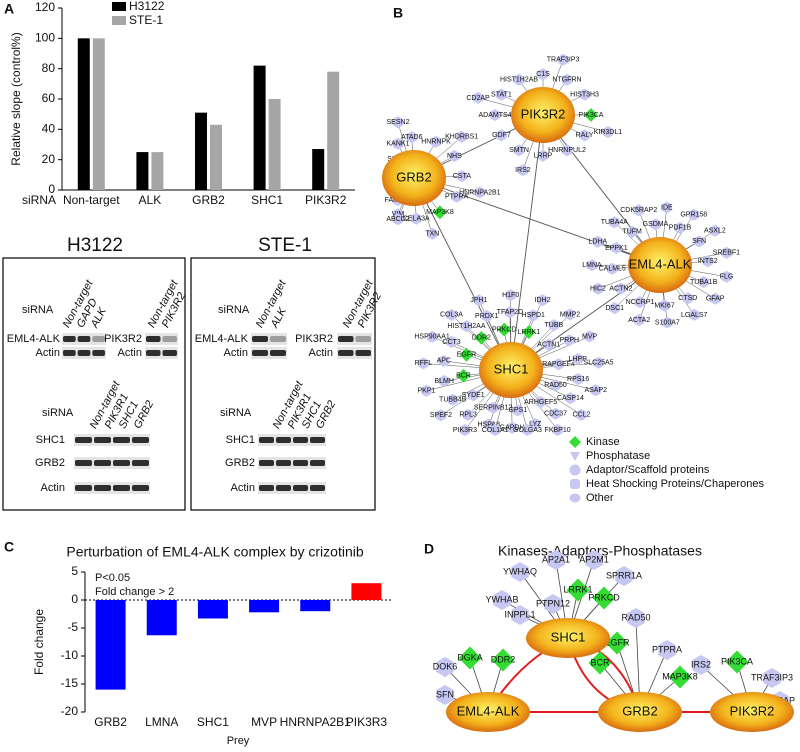  What do you see at coordinates (726, 253) in the screenshot?
I see `node-label: SREBF1` at bounding box center [726, 253].